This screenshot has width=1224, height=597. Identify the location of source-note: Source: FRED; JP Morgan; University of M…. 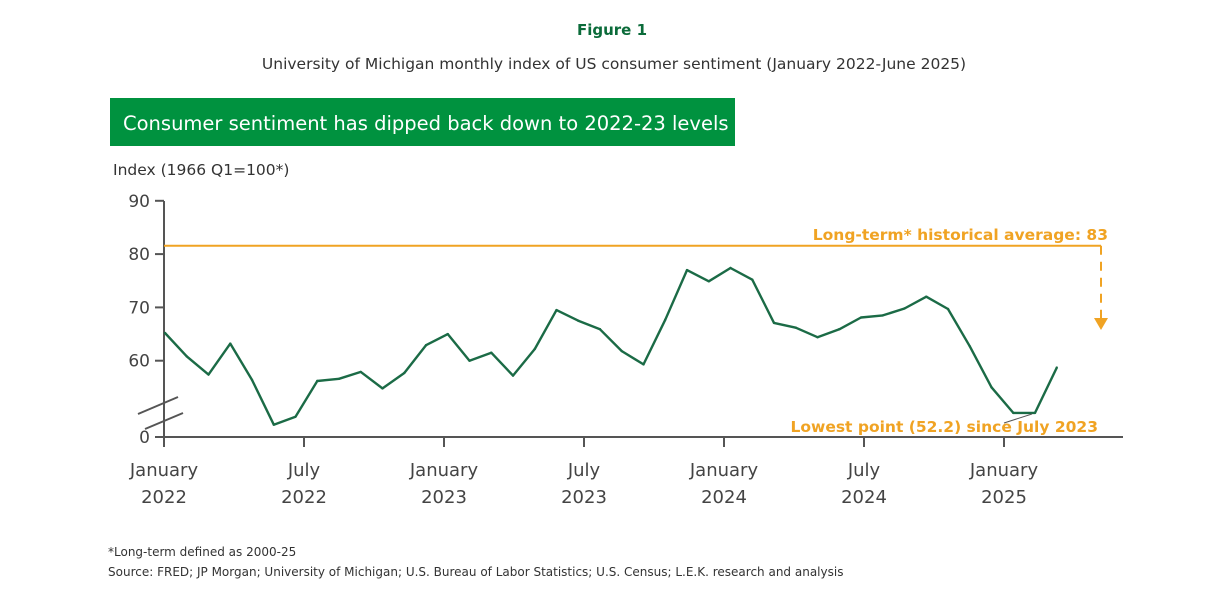
(475, 572).